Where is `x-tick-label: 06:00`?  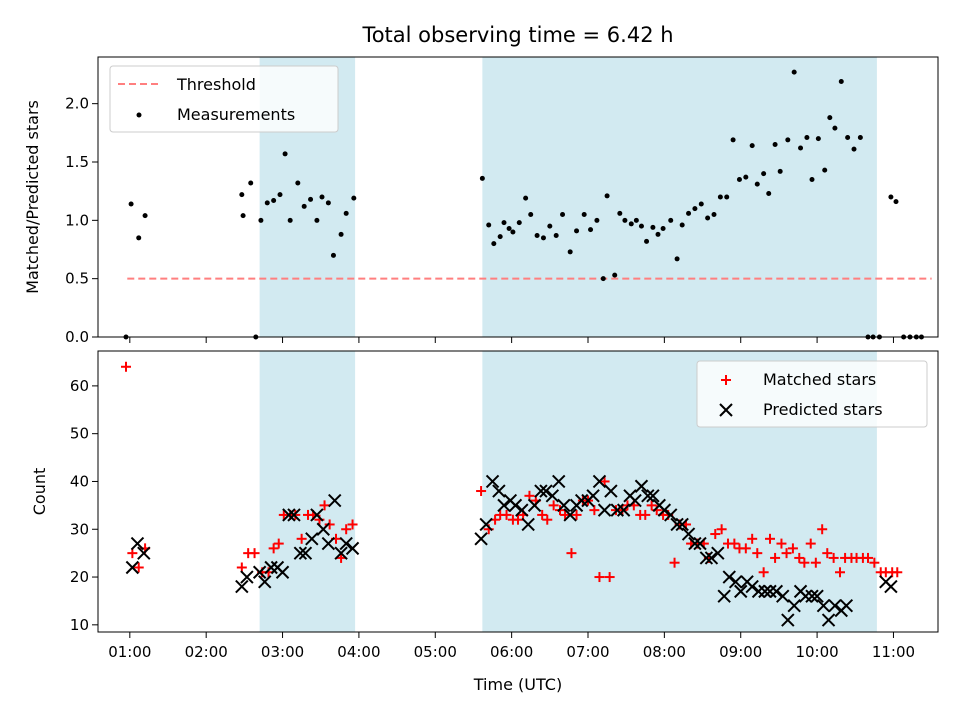 x-tick-label: 06:00 is located at coordinates (511, 652).